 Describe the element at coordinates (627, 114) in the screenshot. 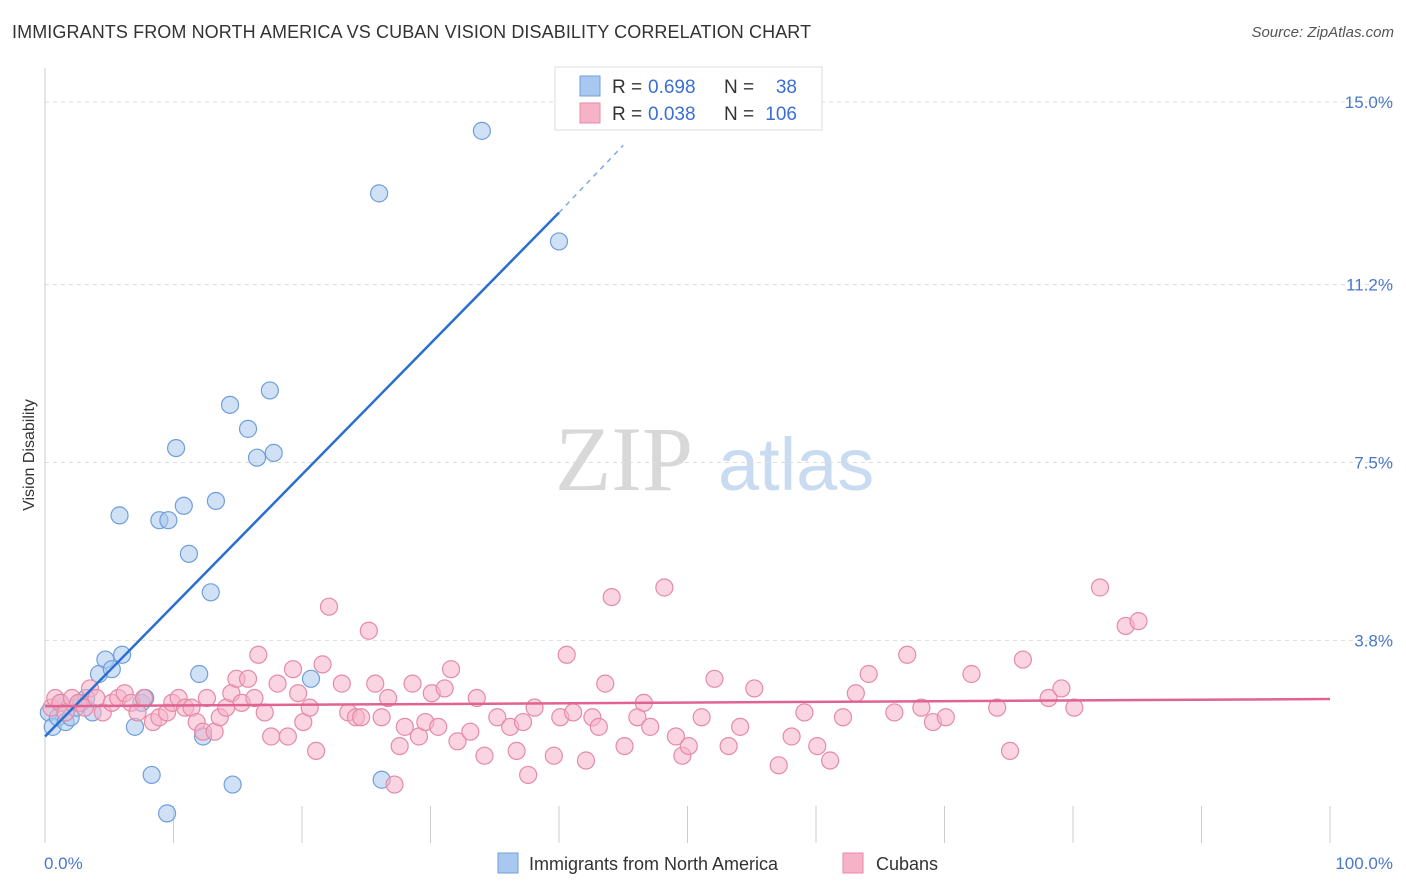

I see `legend-r-label-2: R =` at that location.